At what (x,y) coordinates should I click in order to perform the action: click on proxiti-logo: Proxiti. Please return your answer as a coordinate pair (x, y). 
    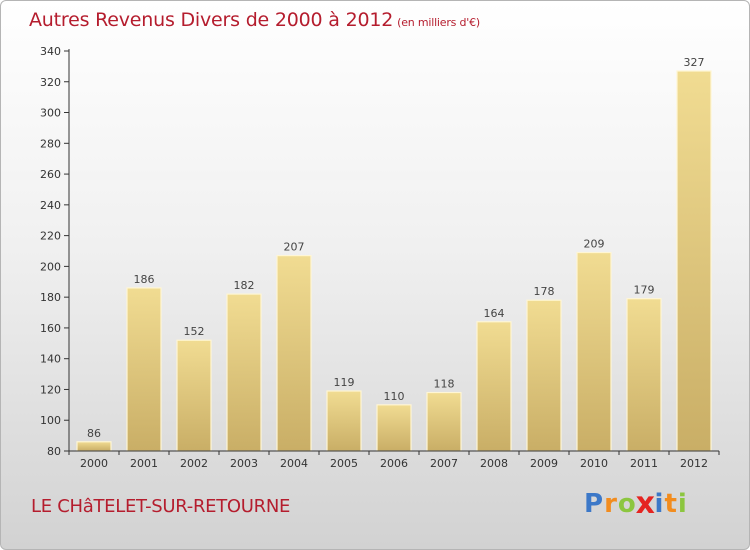
    Looking at the image, I should click on (636, 504).